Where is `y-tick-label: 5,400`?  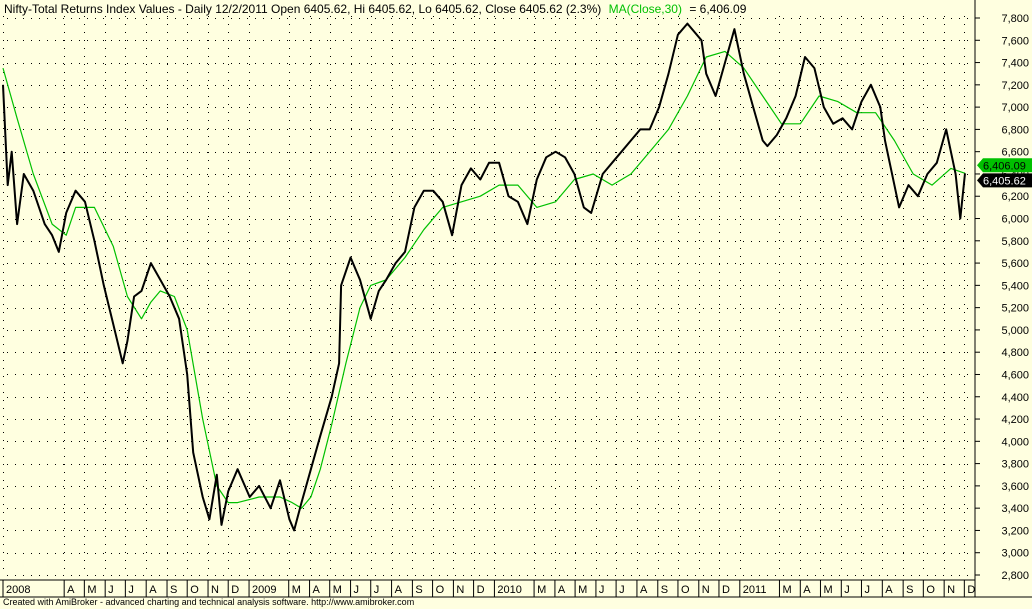 y-tick-label: 5,400 is located at coordinates (1015, 286).